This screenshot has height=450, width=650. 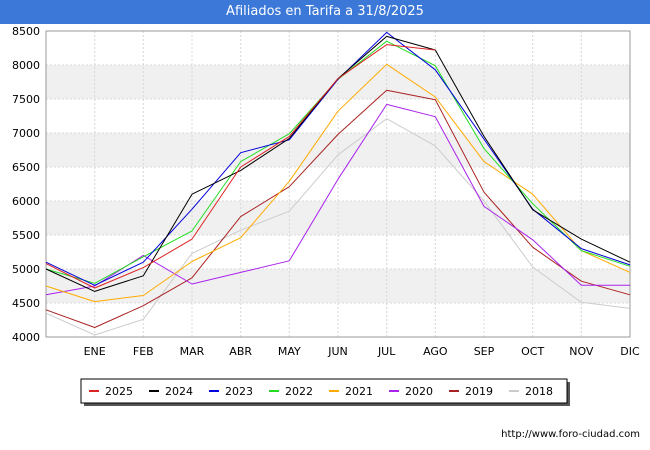 I want to click on x-tick-label: OCT, so click(x=532, y=351).